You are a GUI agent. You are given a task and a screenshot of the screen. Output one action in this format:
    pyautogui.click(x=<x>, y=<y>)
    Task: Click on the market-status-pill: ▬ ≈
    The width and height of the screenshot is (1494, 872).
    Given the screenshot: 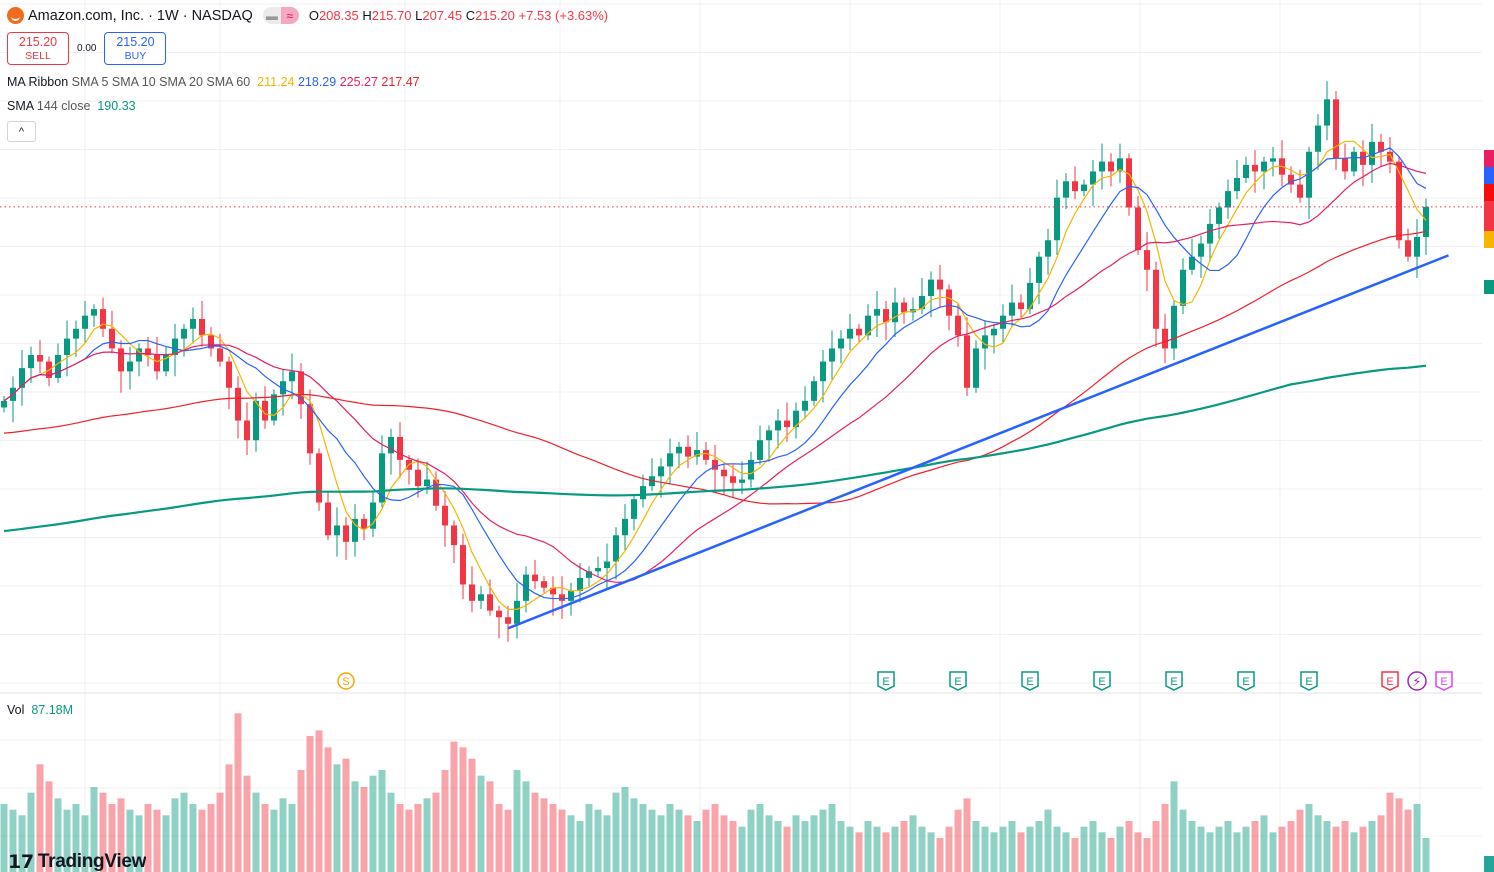 What is the action you would take?
    pyautogui.click(x=280, y=15)
    